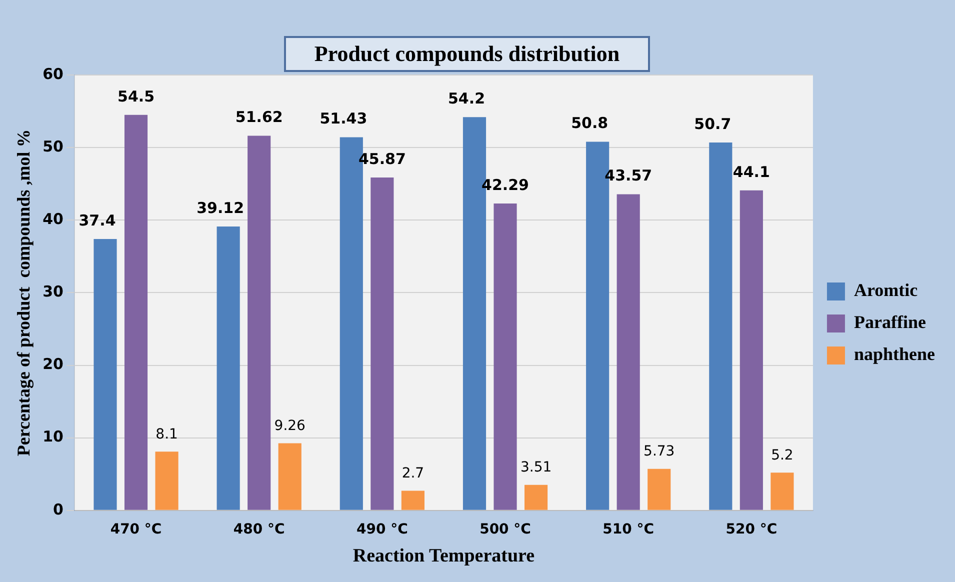 The image size is (955, 582). What do you see at coordinates (443, 556) in the screenshot?
I see `x-axis-title: Reaction Temperature` at bounding box center [443, 556].